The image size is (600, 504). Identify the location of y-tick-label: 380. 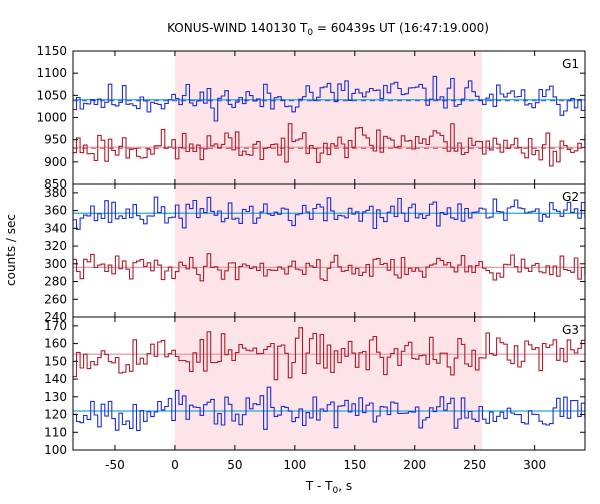
(55, 193).